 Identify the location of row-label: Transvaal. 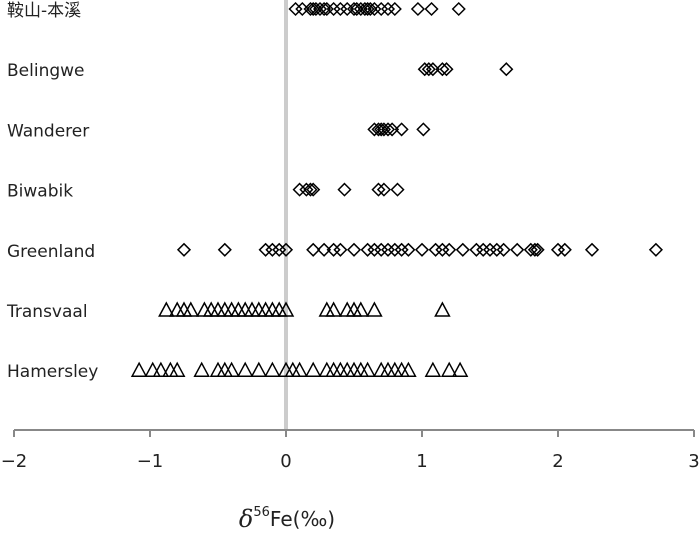
(47, 312).